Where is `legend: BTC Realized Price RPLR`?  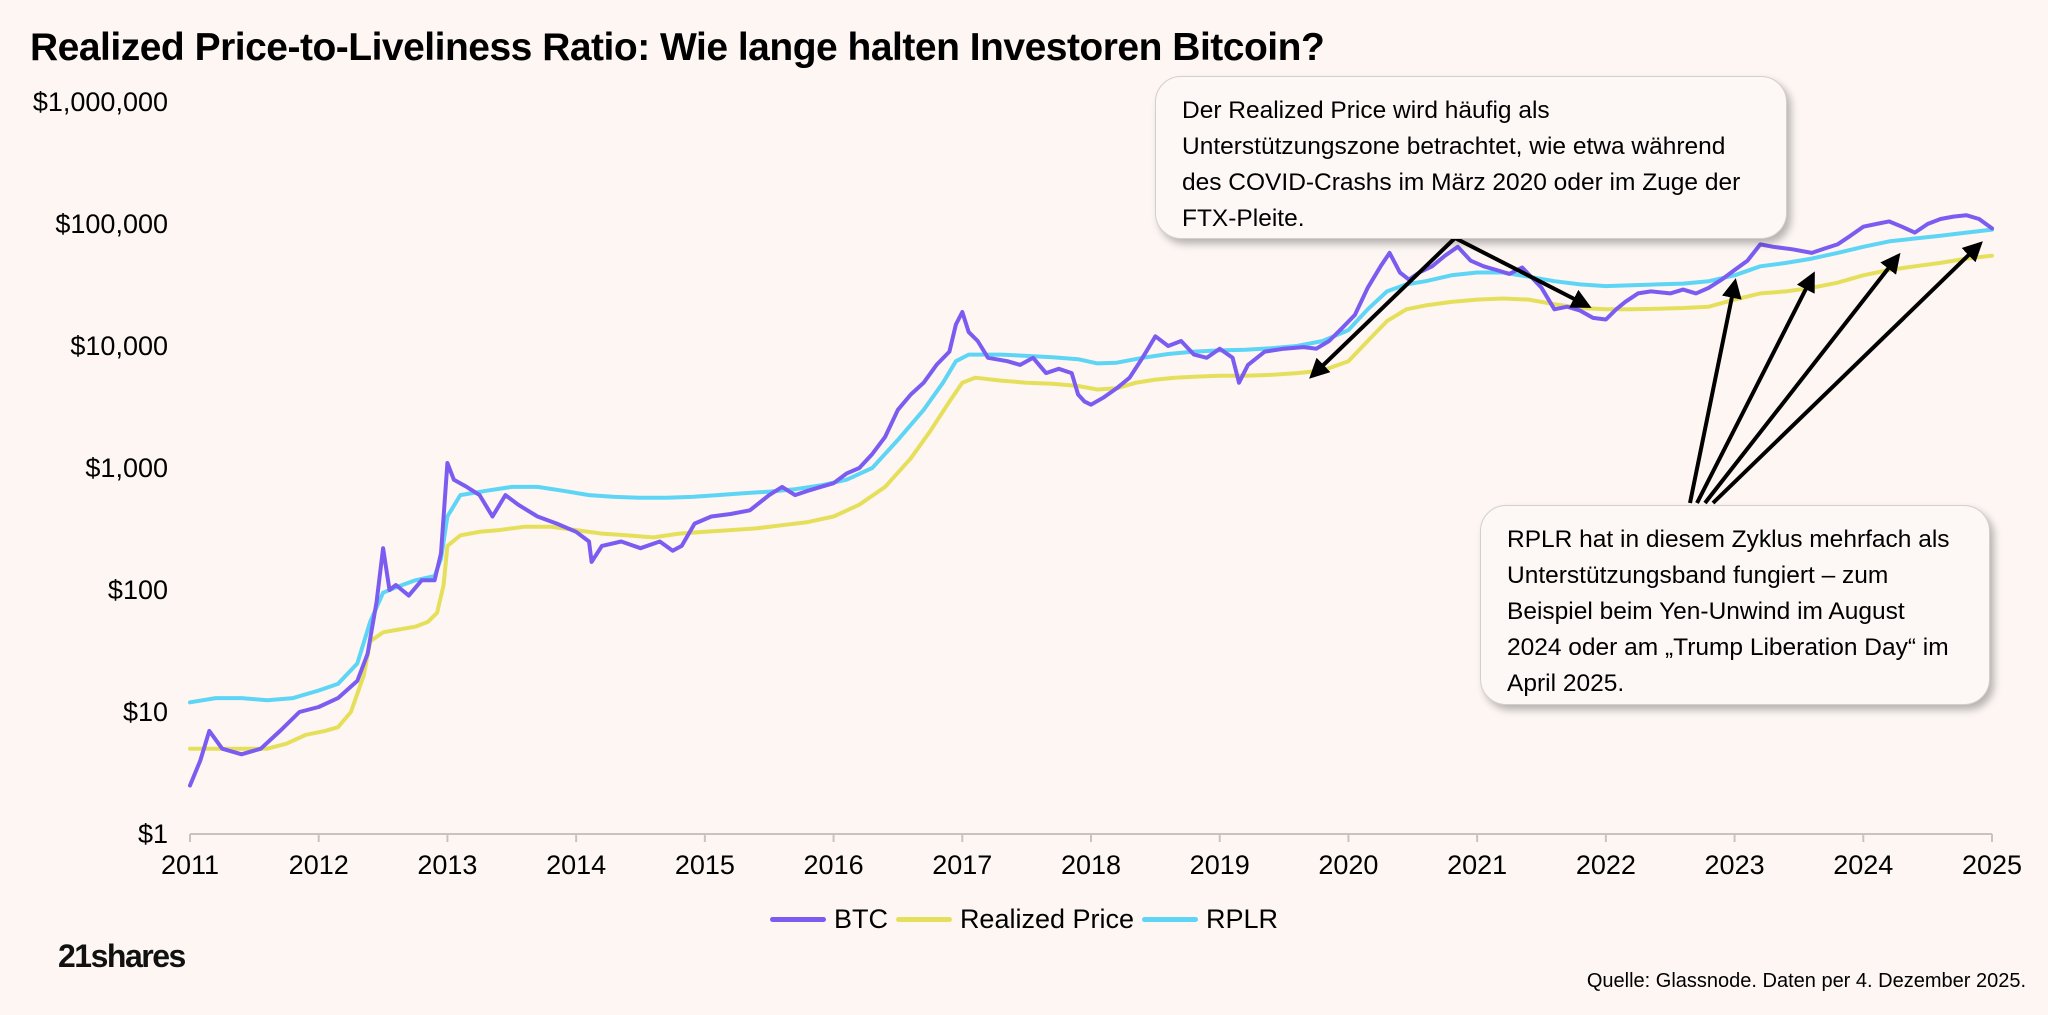 legend: BTC Realized Price RPLR is located at coordinates (1024, 919).